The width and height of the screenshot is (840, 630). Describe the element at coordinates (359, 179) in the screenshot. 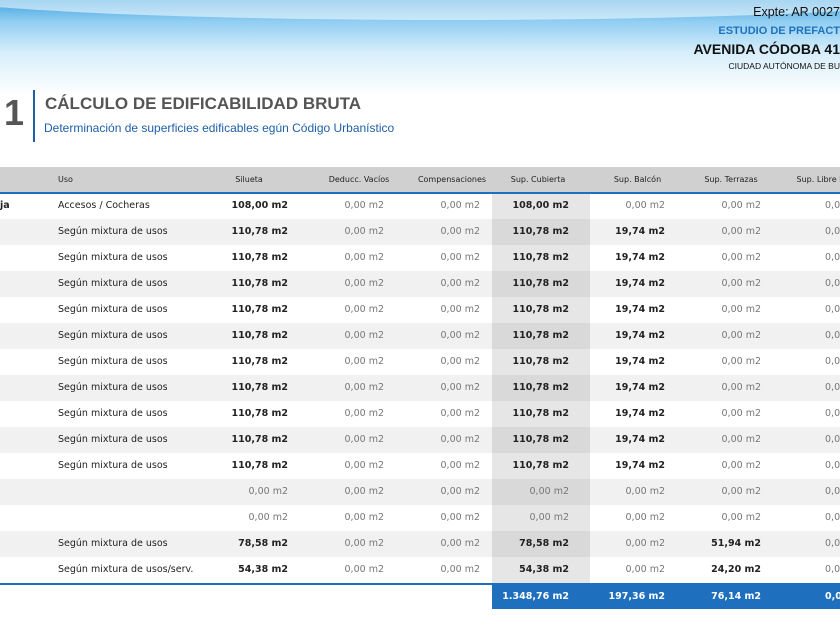

I see `column-header: Deducc. Vacíos` at that location.